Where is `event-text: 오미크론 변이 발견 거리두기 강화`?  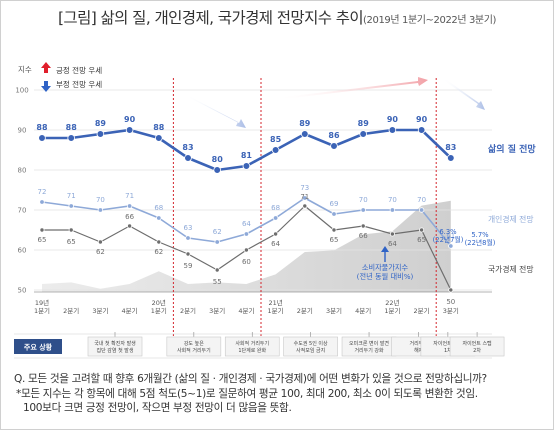 event-text: 오미크론 변이 발견 거리두기 강화 is located at coordinates (369, 347).